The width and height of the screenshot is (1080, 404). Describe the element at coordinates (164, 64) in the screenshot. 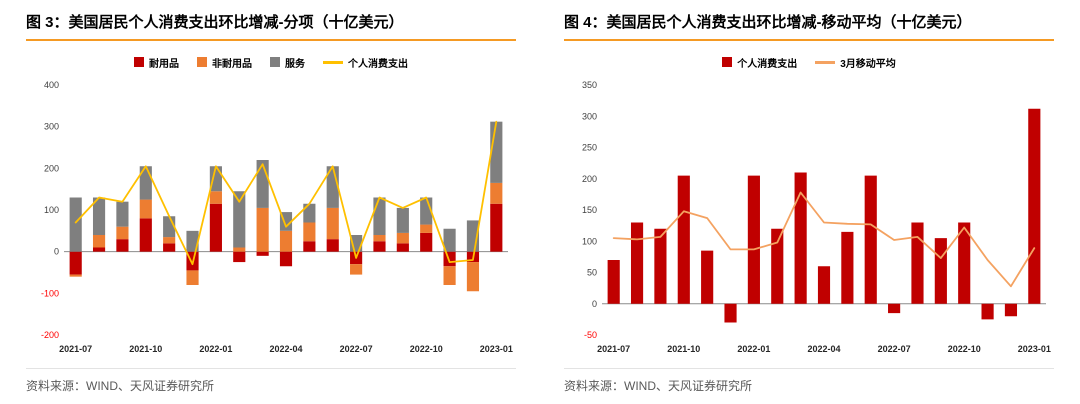

I see `legend-label: 耐用品` at that location.